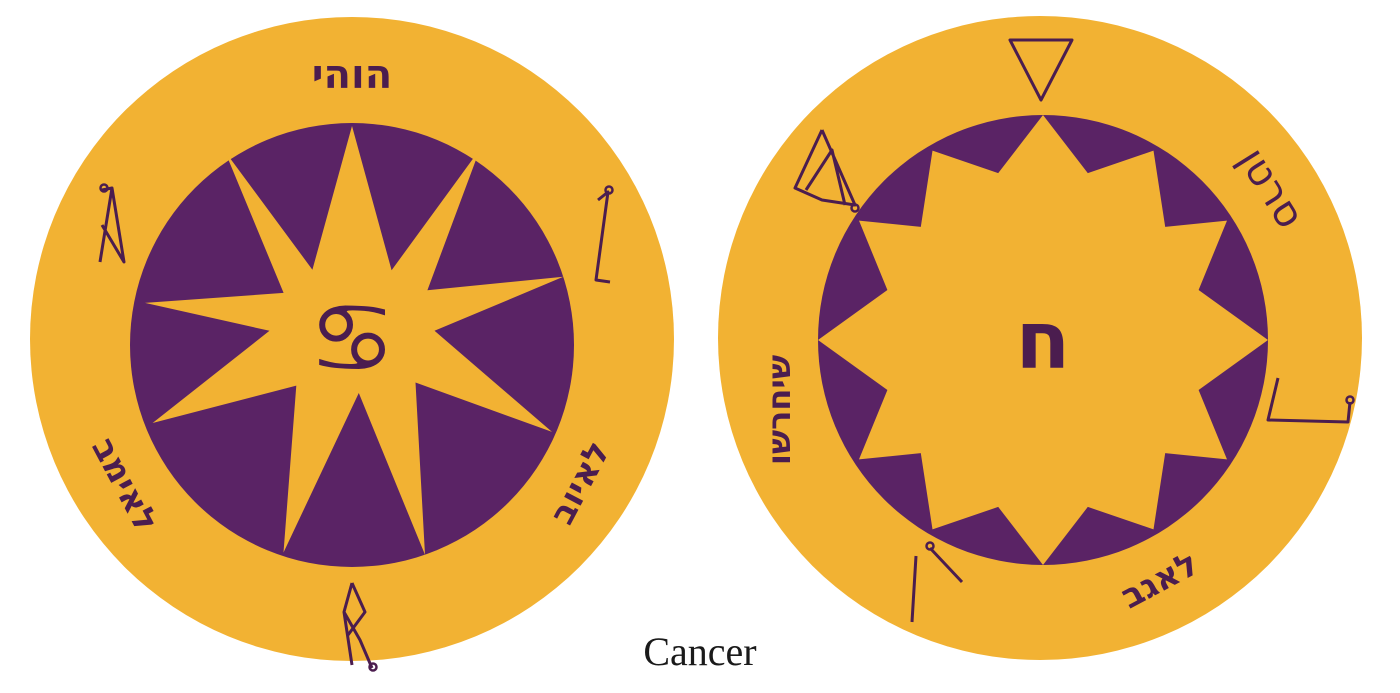  Describe the element at coordinates (779, 410) in the screenshot. I see `right-seal-left-text: שיחרשו` at that location.